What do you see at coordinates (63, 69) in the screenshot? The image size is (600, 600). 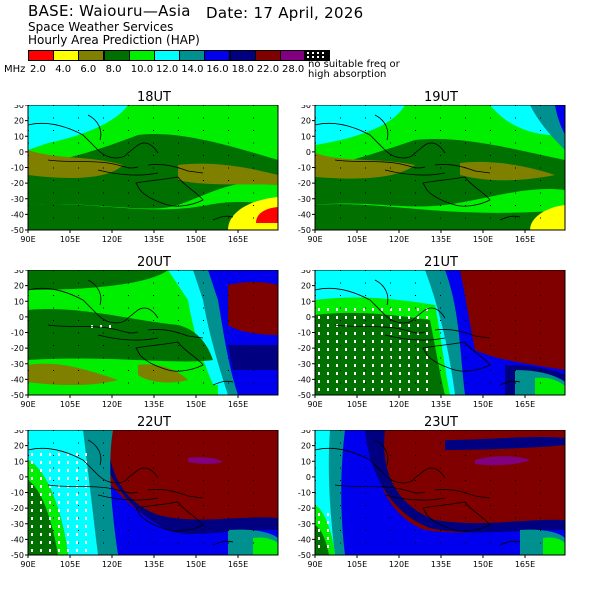 I see `legend-label: 4.0` at bounding box center [63, 69].